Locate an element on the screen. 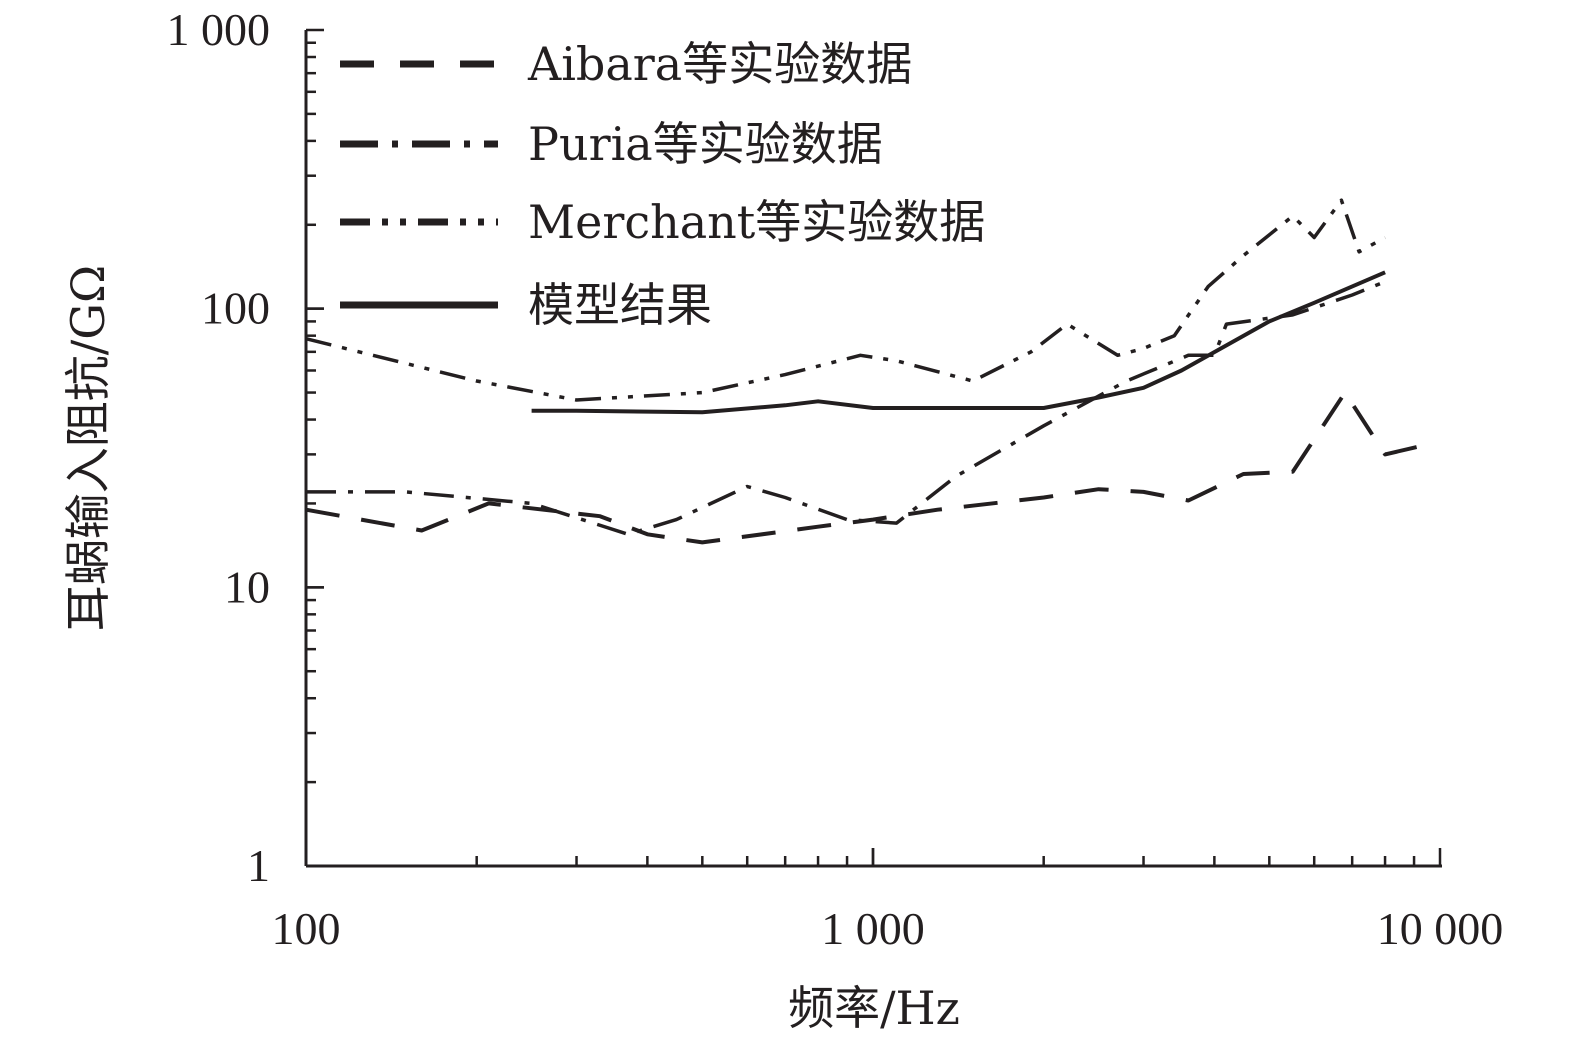  y-tick-label: 10 is located at coordinates (247, 586).